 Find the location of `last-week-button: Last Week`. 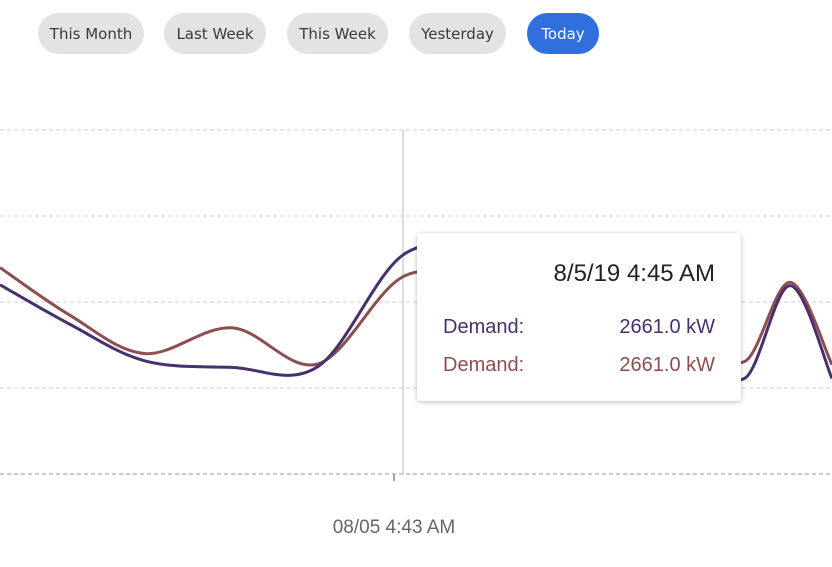

last-week-button: Last Week is located at coordinates (215, 33).